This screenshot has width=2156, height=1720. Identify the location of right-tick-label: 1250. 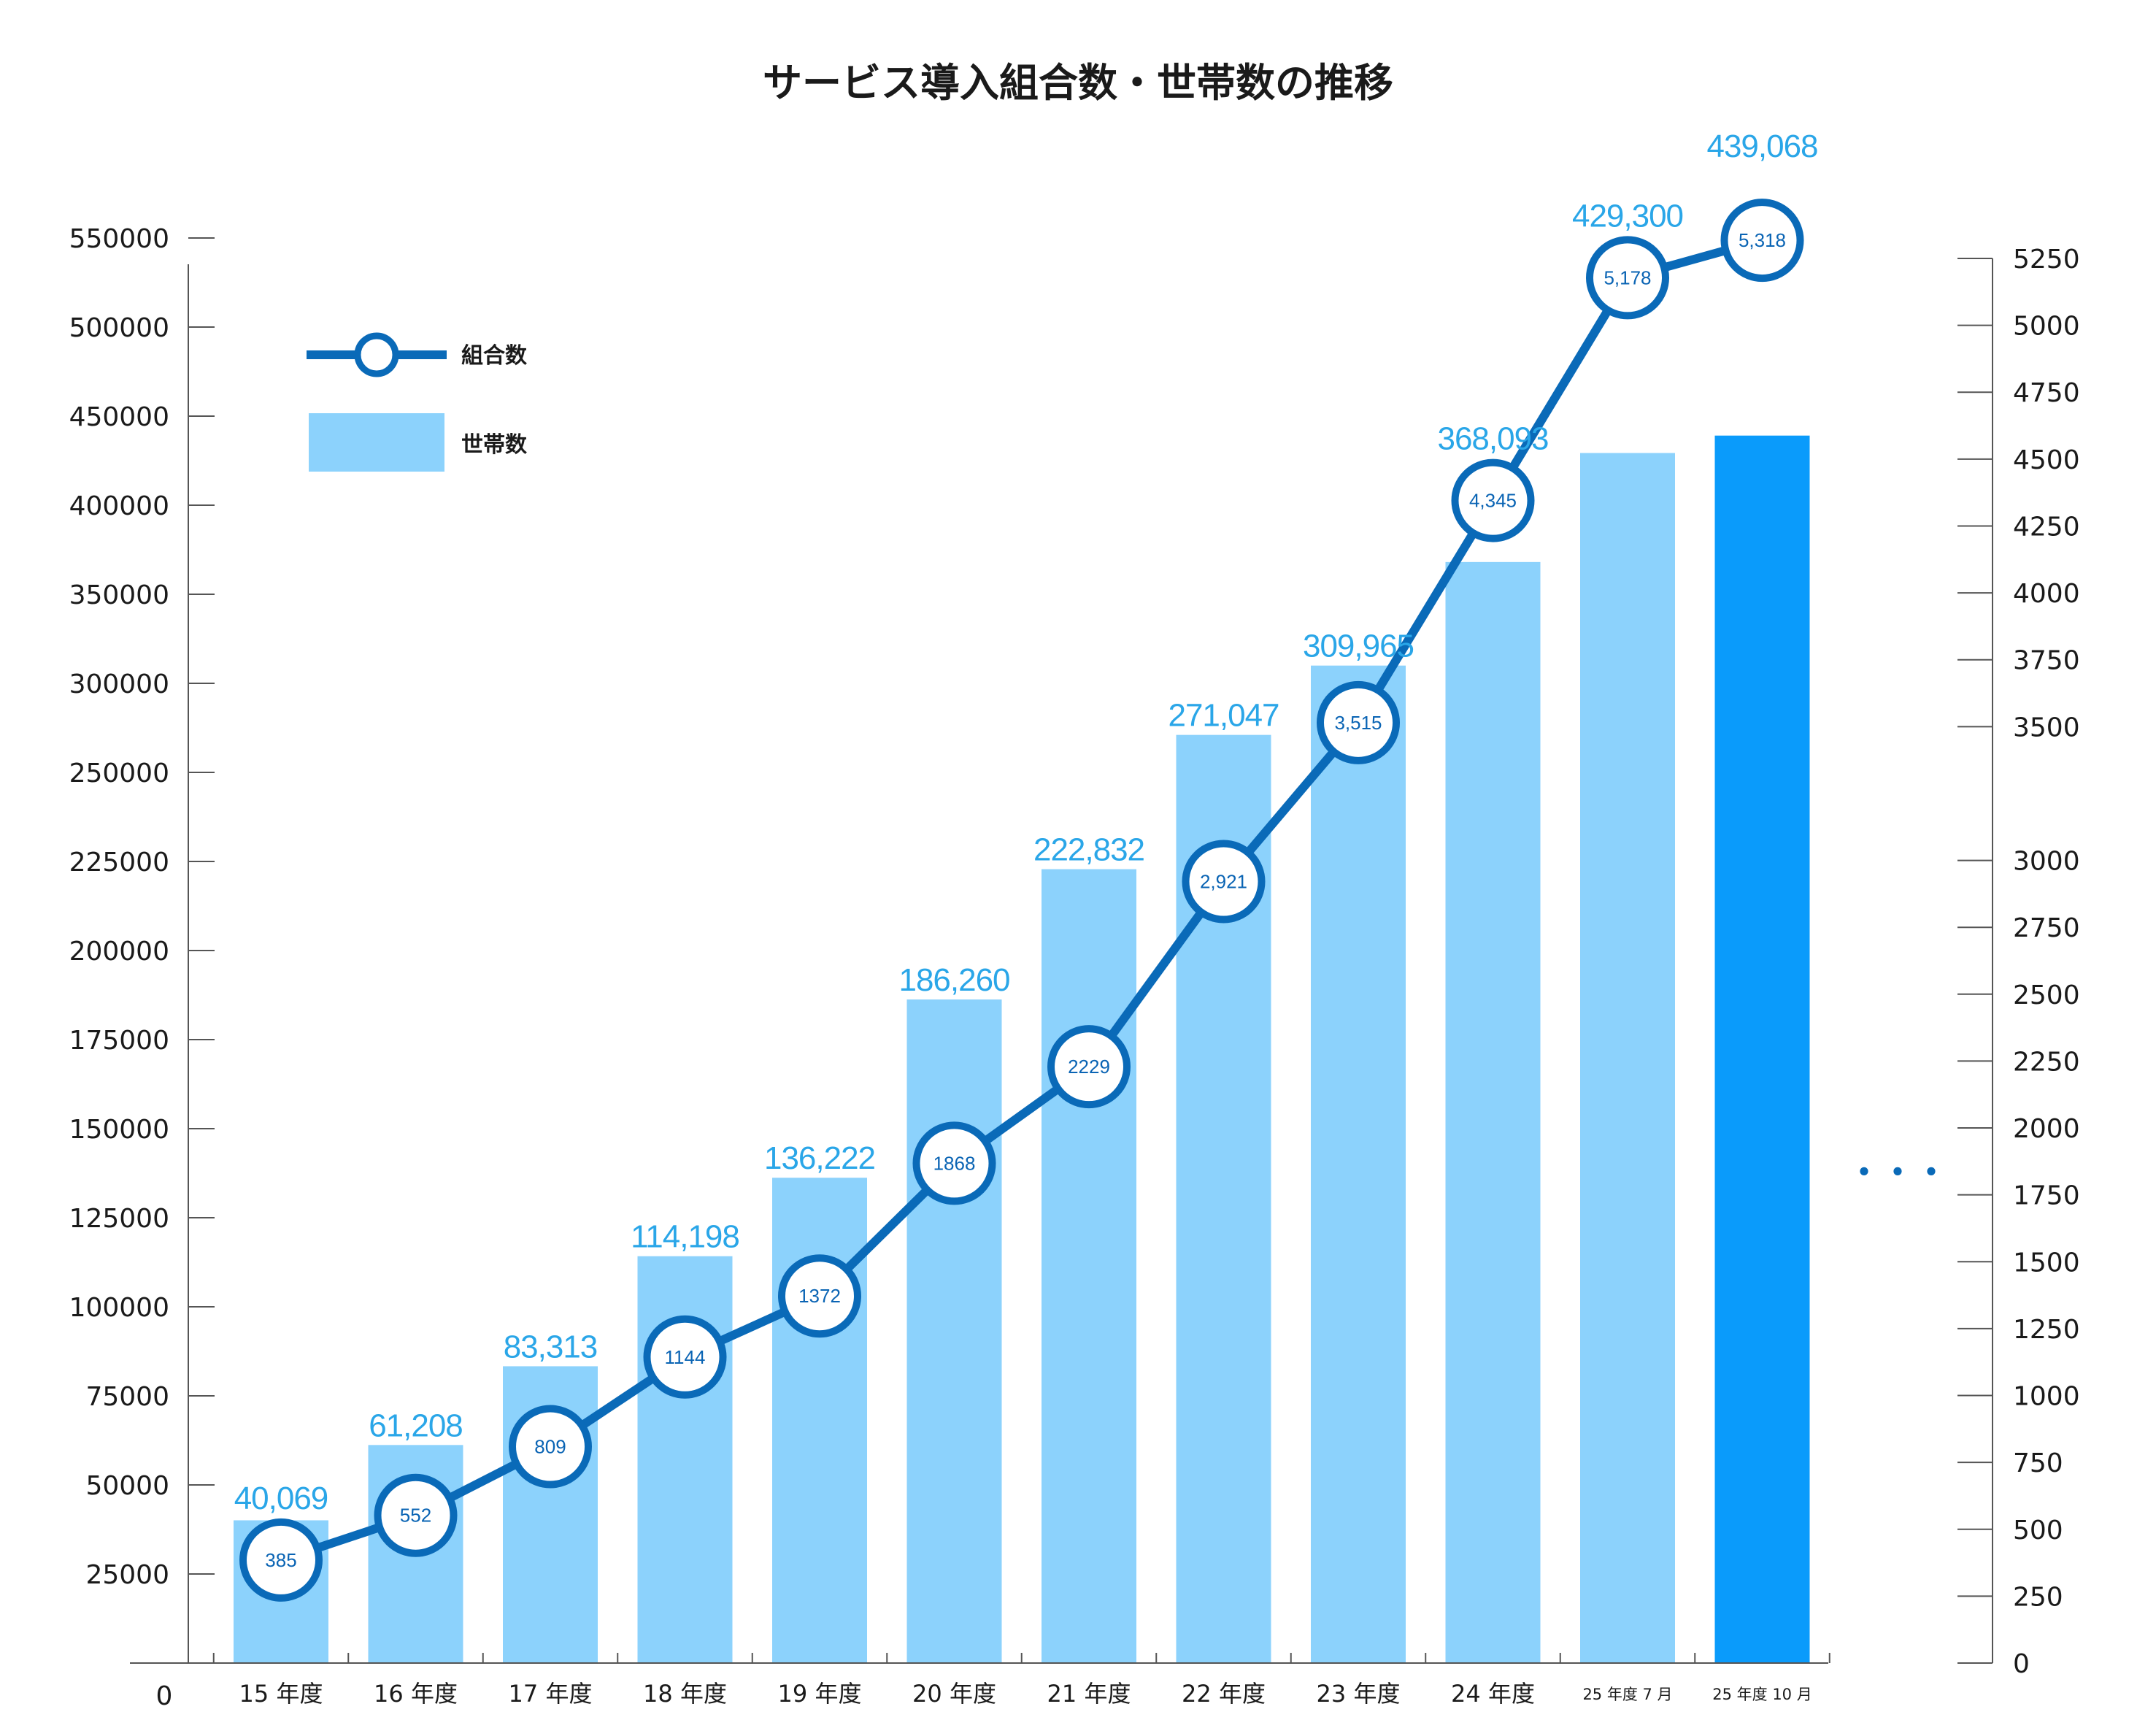
(2046, 1330).